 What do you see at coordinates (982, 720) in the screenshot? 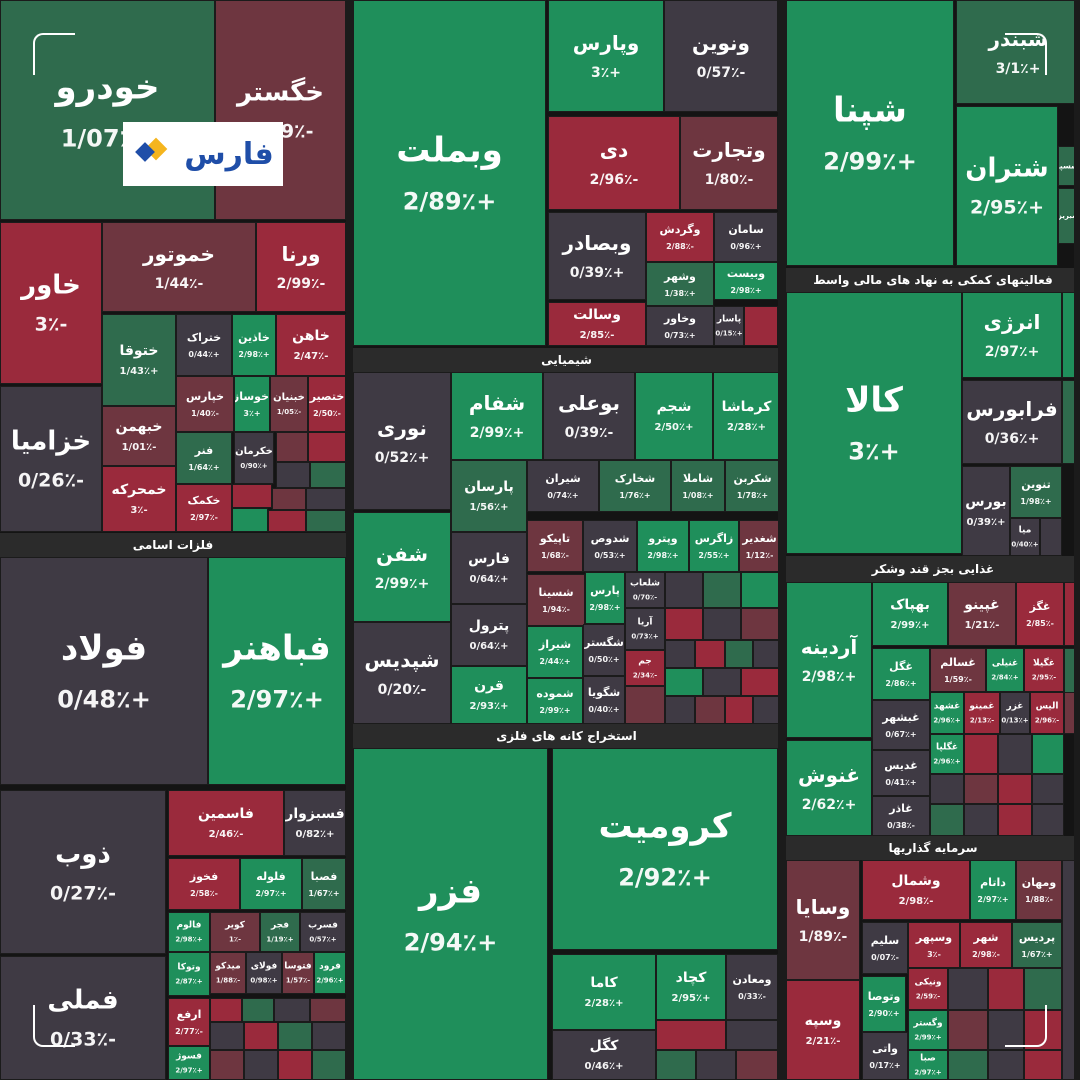
I see `stock-change: -2/13٪` at bounding box center [982, 720].